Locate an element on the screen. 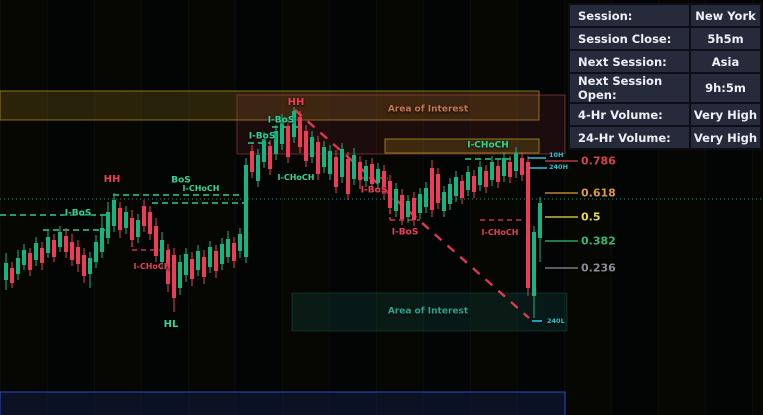  volume-24hr-label: 24-Hr Volume: is located at coordinates (629, 137).